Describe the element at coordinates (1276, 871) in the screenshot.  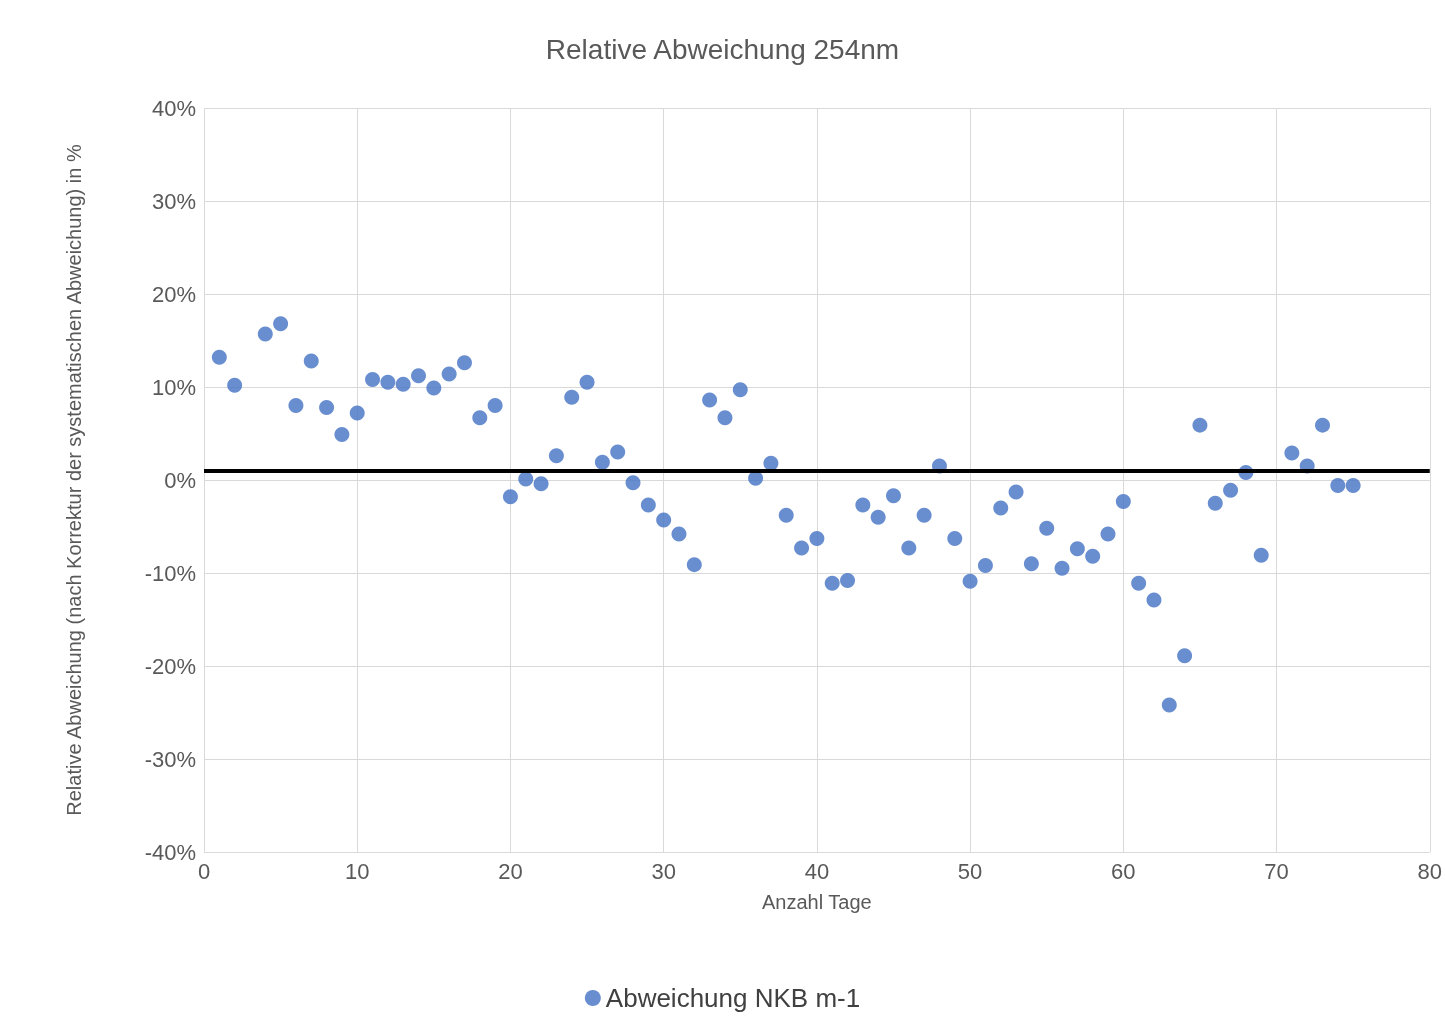
I see `x-tick-label: 70` at that location.